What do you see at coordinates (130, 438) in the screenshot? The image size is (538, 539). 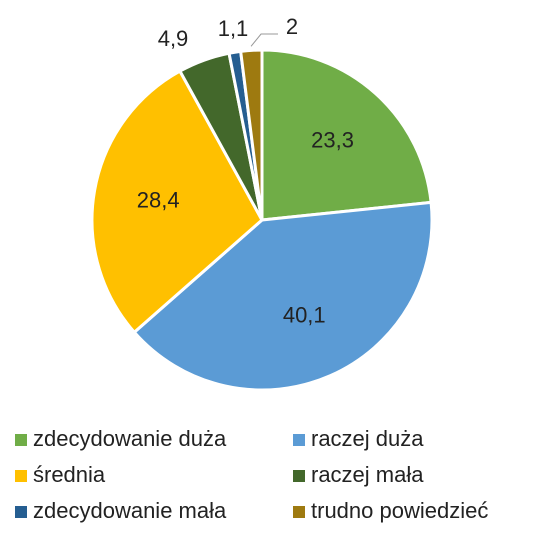 I see `legend-label: zdecydowanie duża` at bounding box center [130, 438].